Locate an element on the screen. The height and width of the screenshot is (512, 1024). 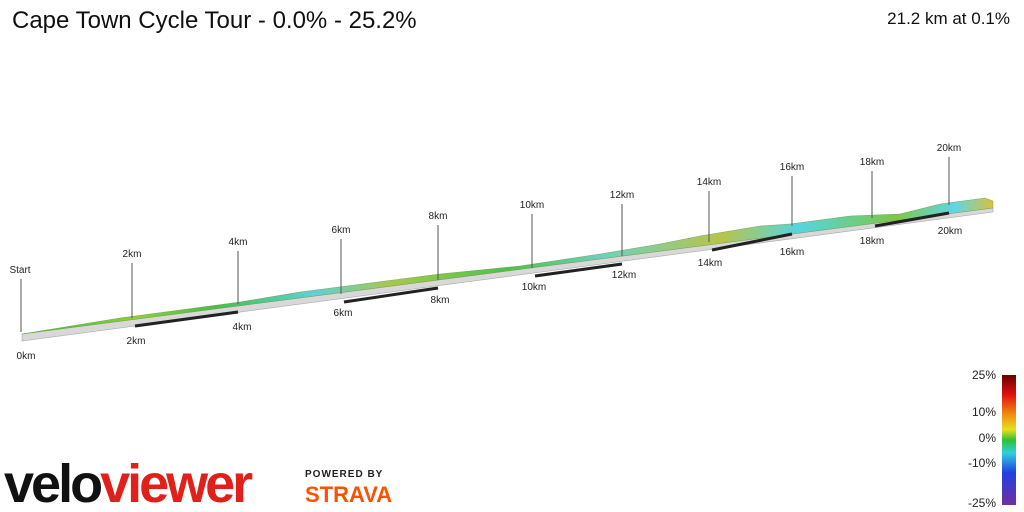
powered-by: POWERED BY is located at coordinates (344, 474).